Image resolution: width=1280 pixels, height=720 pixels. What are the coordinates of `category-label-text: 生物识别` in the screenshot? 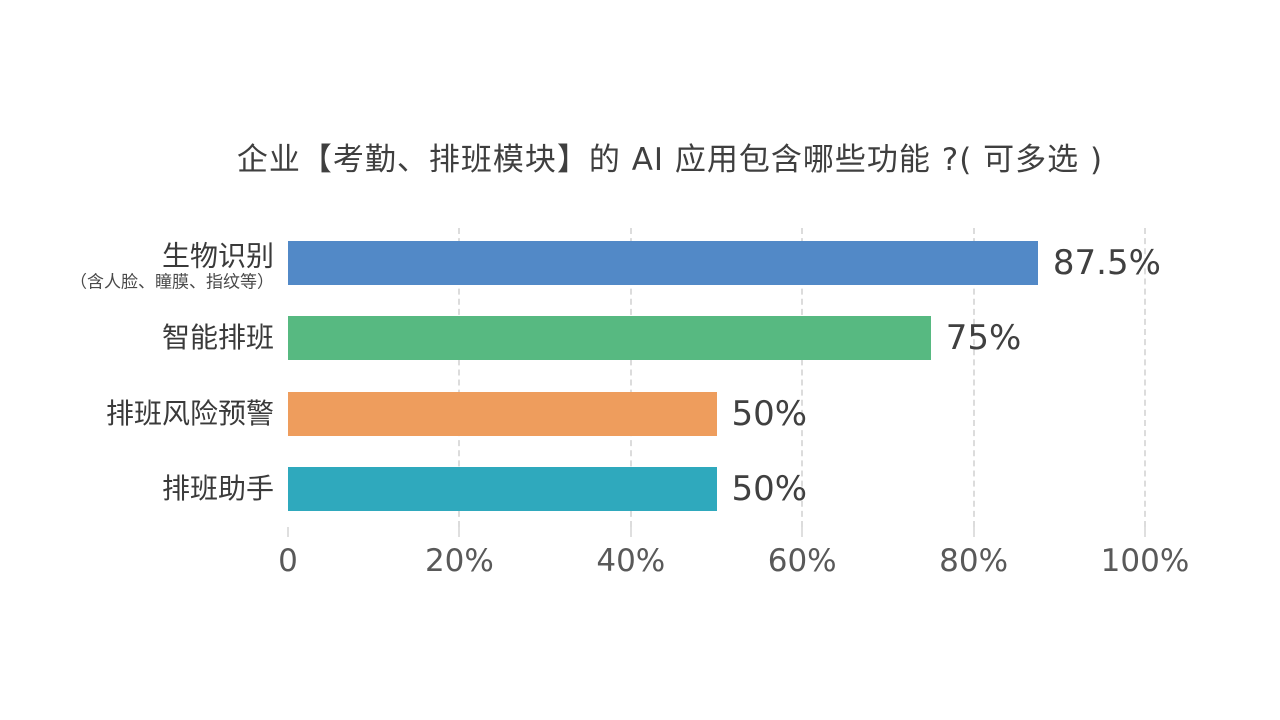 It's located at (217, 256).